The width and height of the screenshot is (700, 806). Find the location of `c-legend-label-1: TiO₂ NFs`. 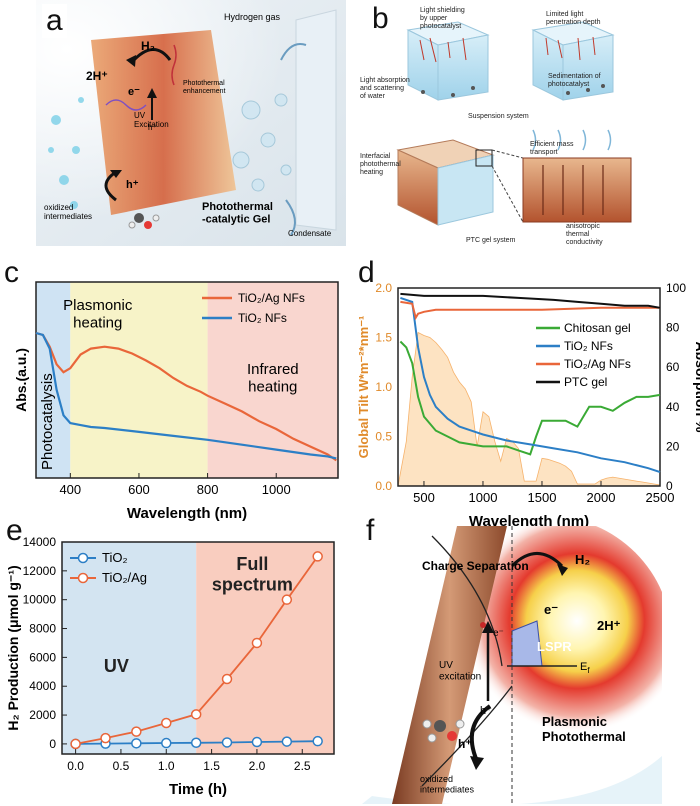

c-legend-label-1: TiO₂ NFs is located at coordinates (262, 318).